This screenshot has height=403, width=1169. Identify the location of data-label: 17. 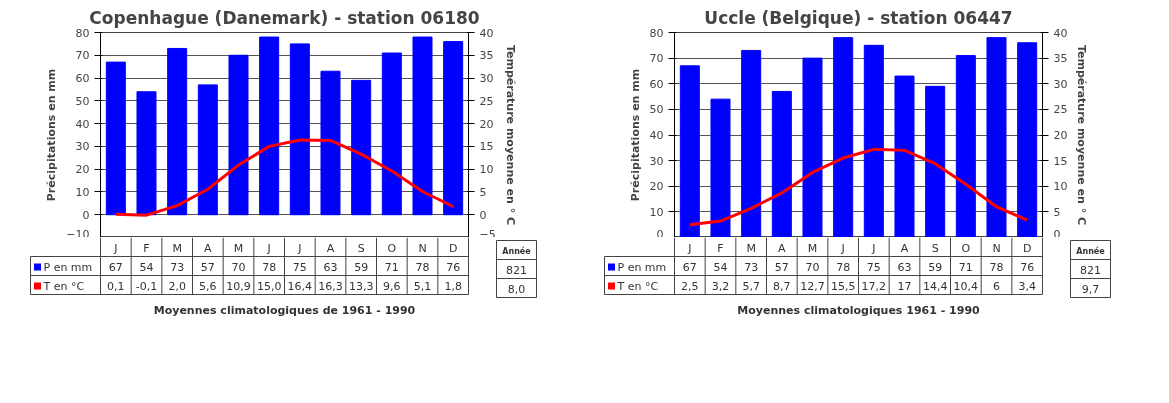
(904, 286).